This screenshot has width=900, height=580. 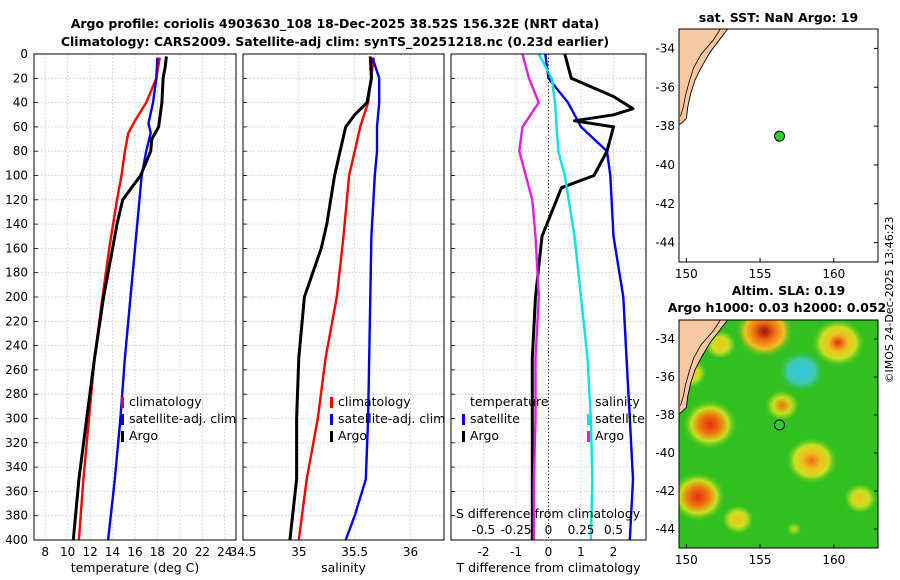 I want to click on x-tick-label: 24, so click(x=224, y=552).